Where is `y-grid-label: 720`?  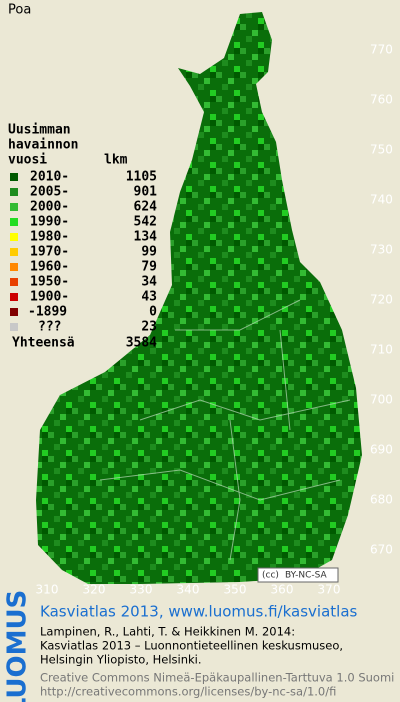
y-grid-label: 720 is located at coordinates (381, 300).